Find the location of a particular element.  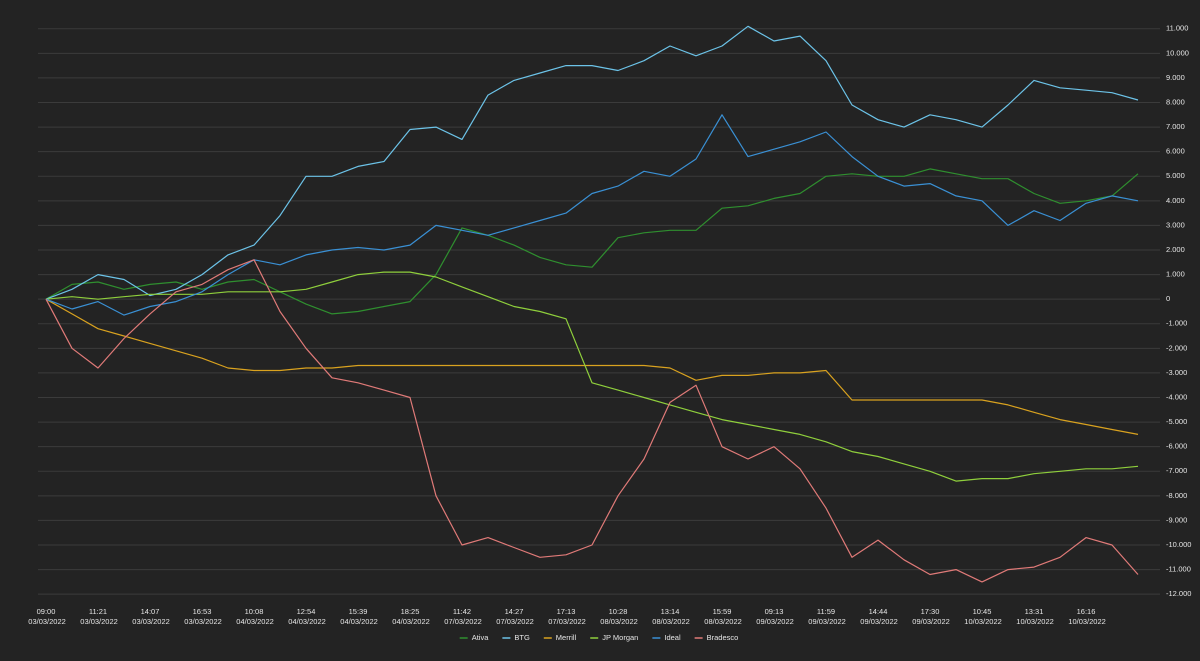

y-tick-label: 4.000 is located at coordinates (1175, 200).